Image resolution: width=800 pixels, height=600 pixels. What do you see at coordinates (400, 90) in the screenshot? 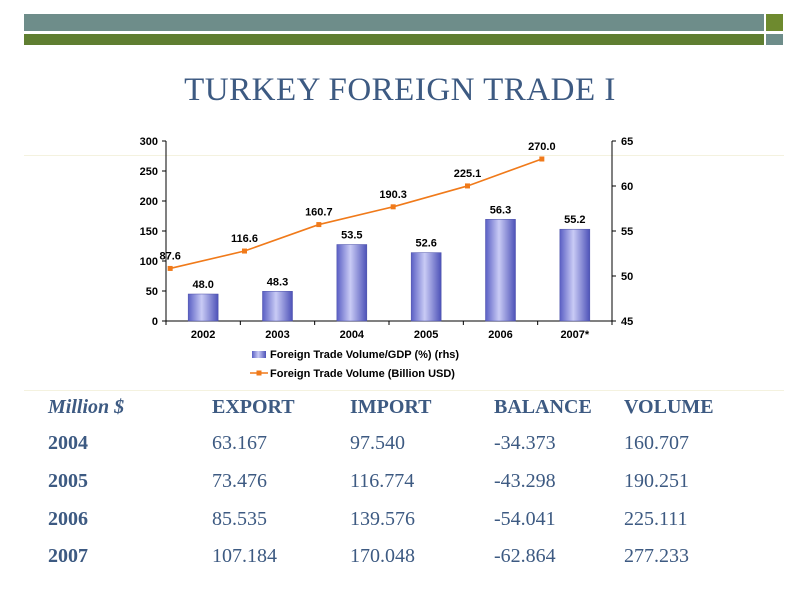
I see `slide-title: TURKEY FOREIGN TRADE I` at bounding box center [400, 90].